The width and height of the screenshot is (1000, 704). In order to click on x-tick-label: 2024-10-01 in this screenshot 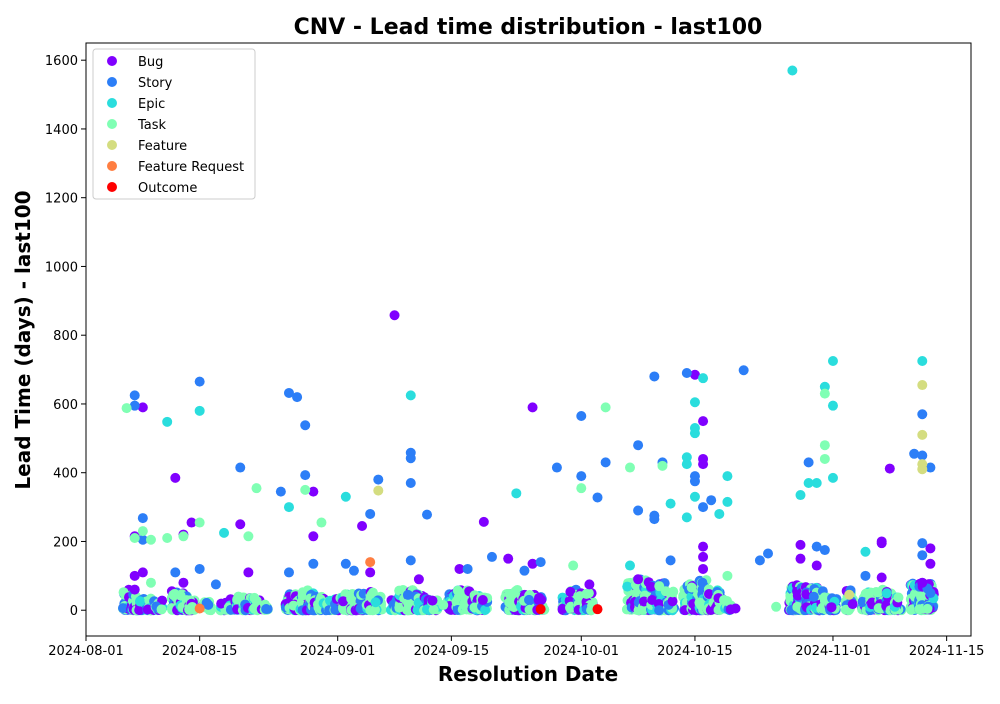, I will do `click(581, 651)`.